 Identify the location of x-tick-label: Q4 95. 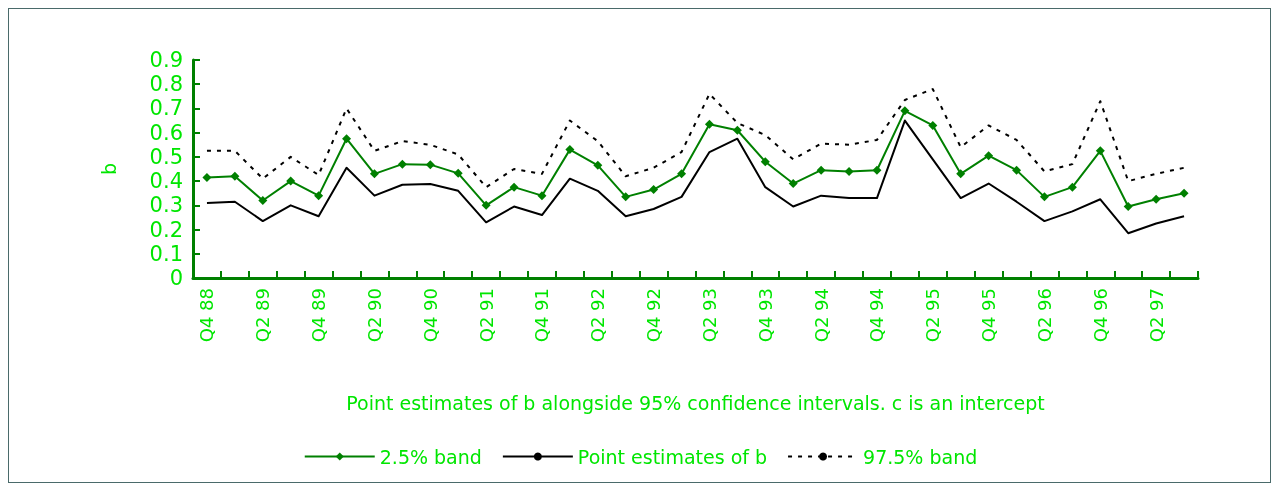
(989, 315).